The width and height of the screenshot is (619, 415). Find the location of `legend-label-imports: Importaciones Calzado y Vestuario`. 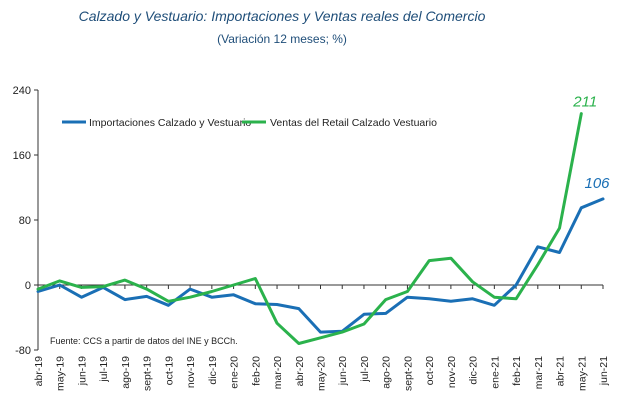

legend-label-imports: Importaciones Calzado y Vestuario is located at coordinates (170, 123).